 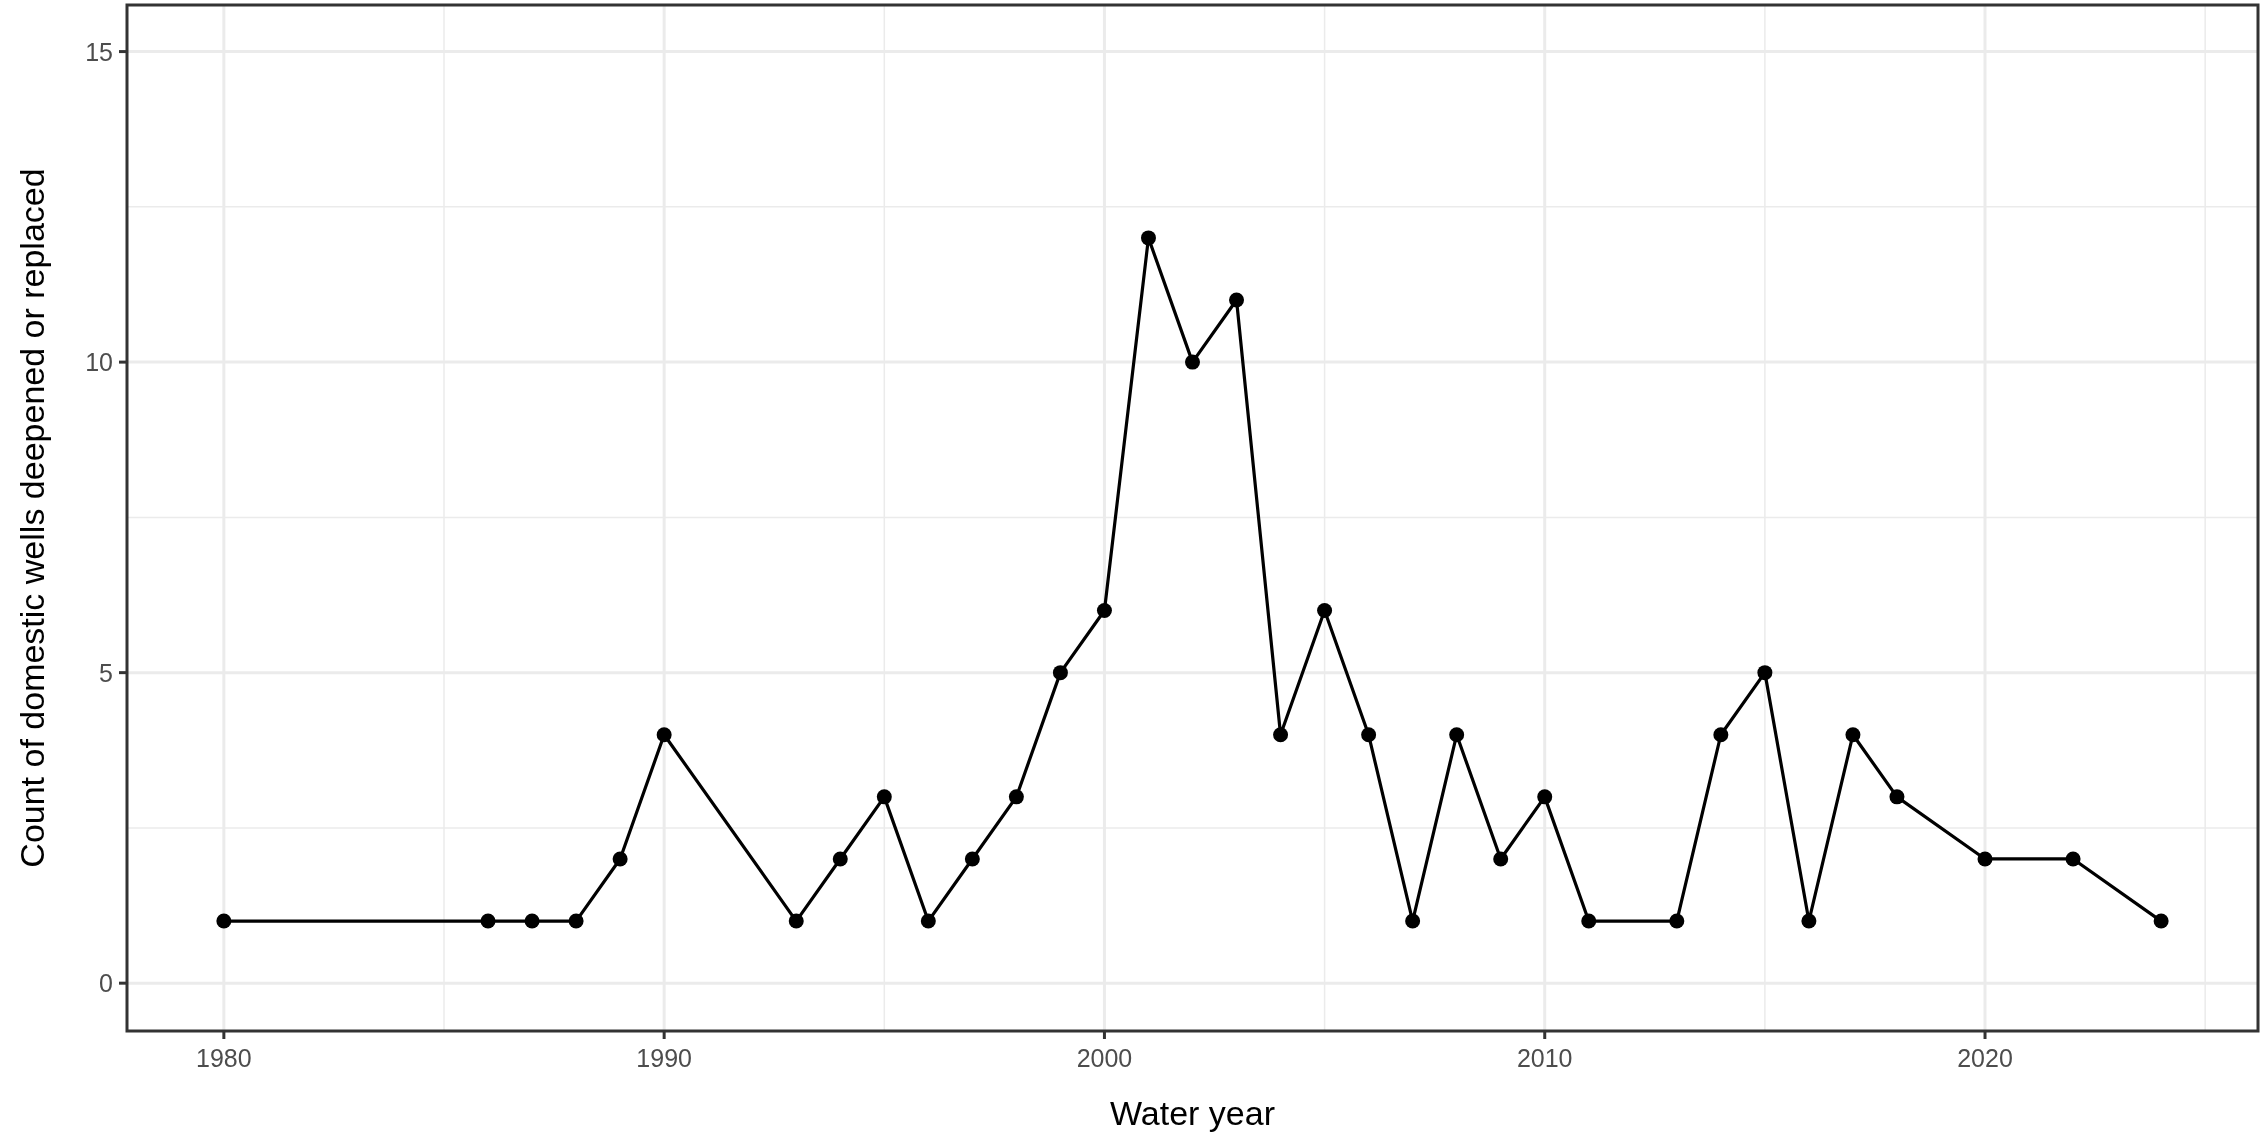 I want to click on x-tick-label: 2020, so click(x=1985, y=1058).